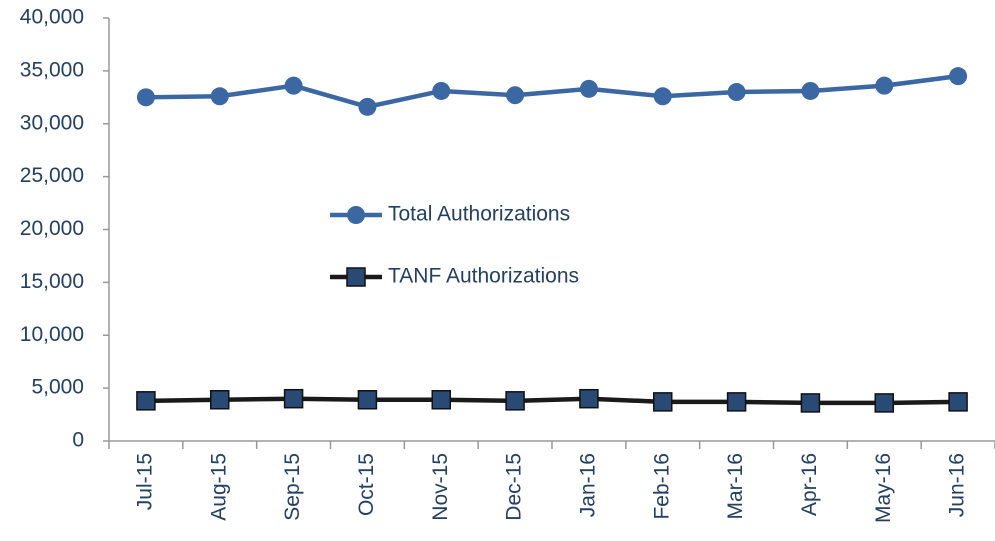 The width and height of the screenshot is (995, 541). What do you see at coordinates (52, 334) in the screenshot?
I see `y-tick-label: 10,000` at bounding box center [52, 334].